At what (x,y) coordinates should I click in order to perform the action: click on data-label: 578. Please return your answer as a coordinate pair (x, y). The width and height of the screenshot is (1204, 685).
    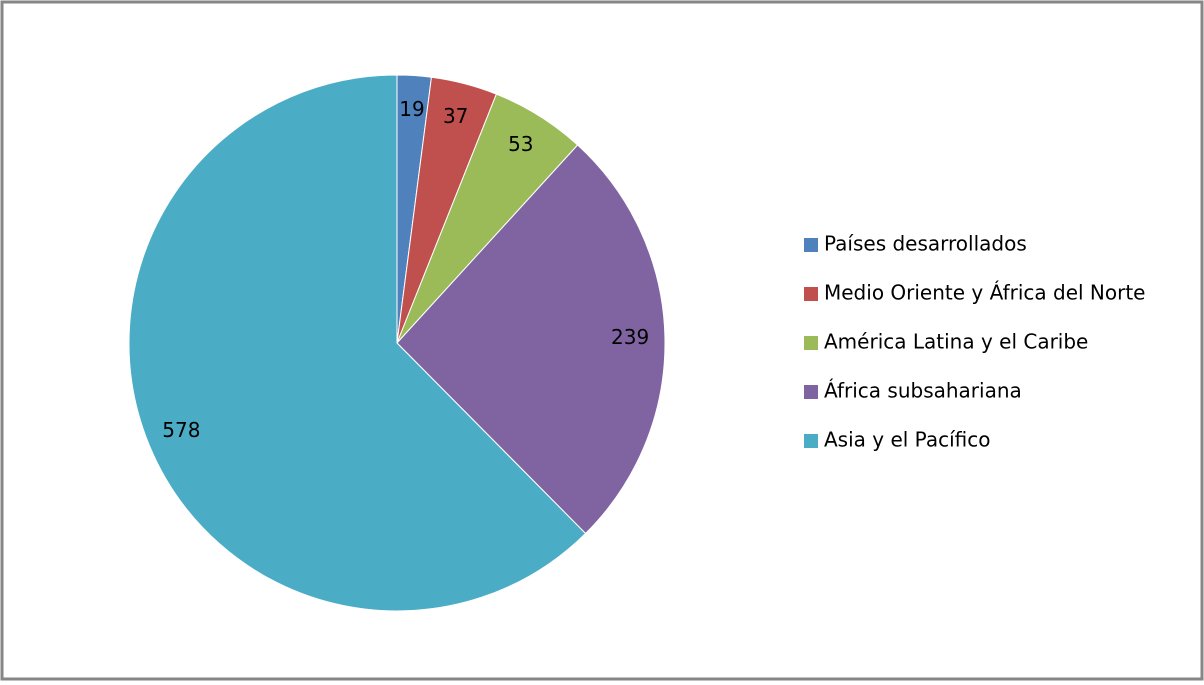
    Looking at the image, I should click on (181, 430).